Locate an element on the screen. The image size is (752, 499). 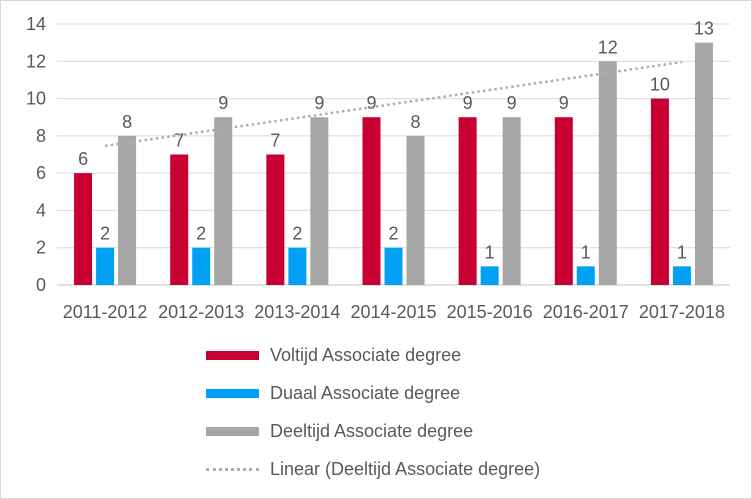
legend-item-duaal: Duaal Associate degree is located at coordinates (373, 393).